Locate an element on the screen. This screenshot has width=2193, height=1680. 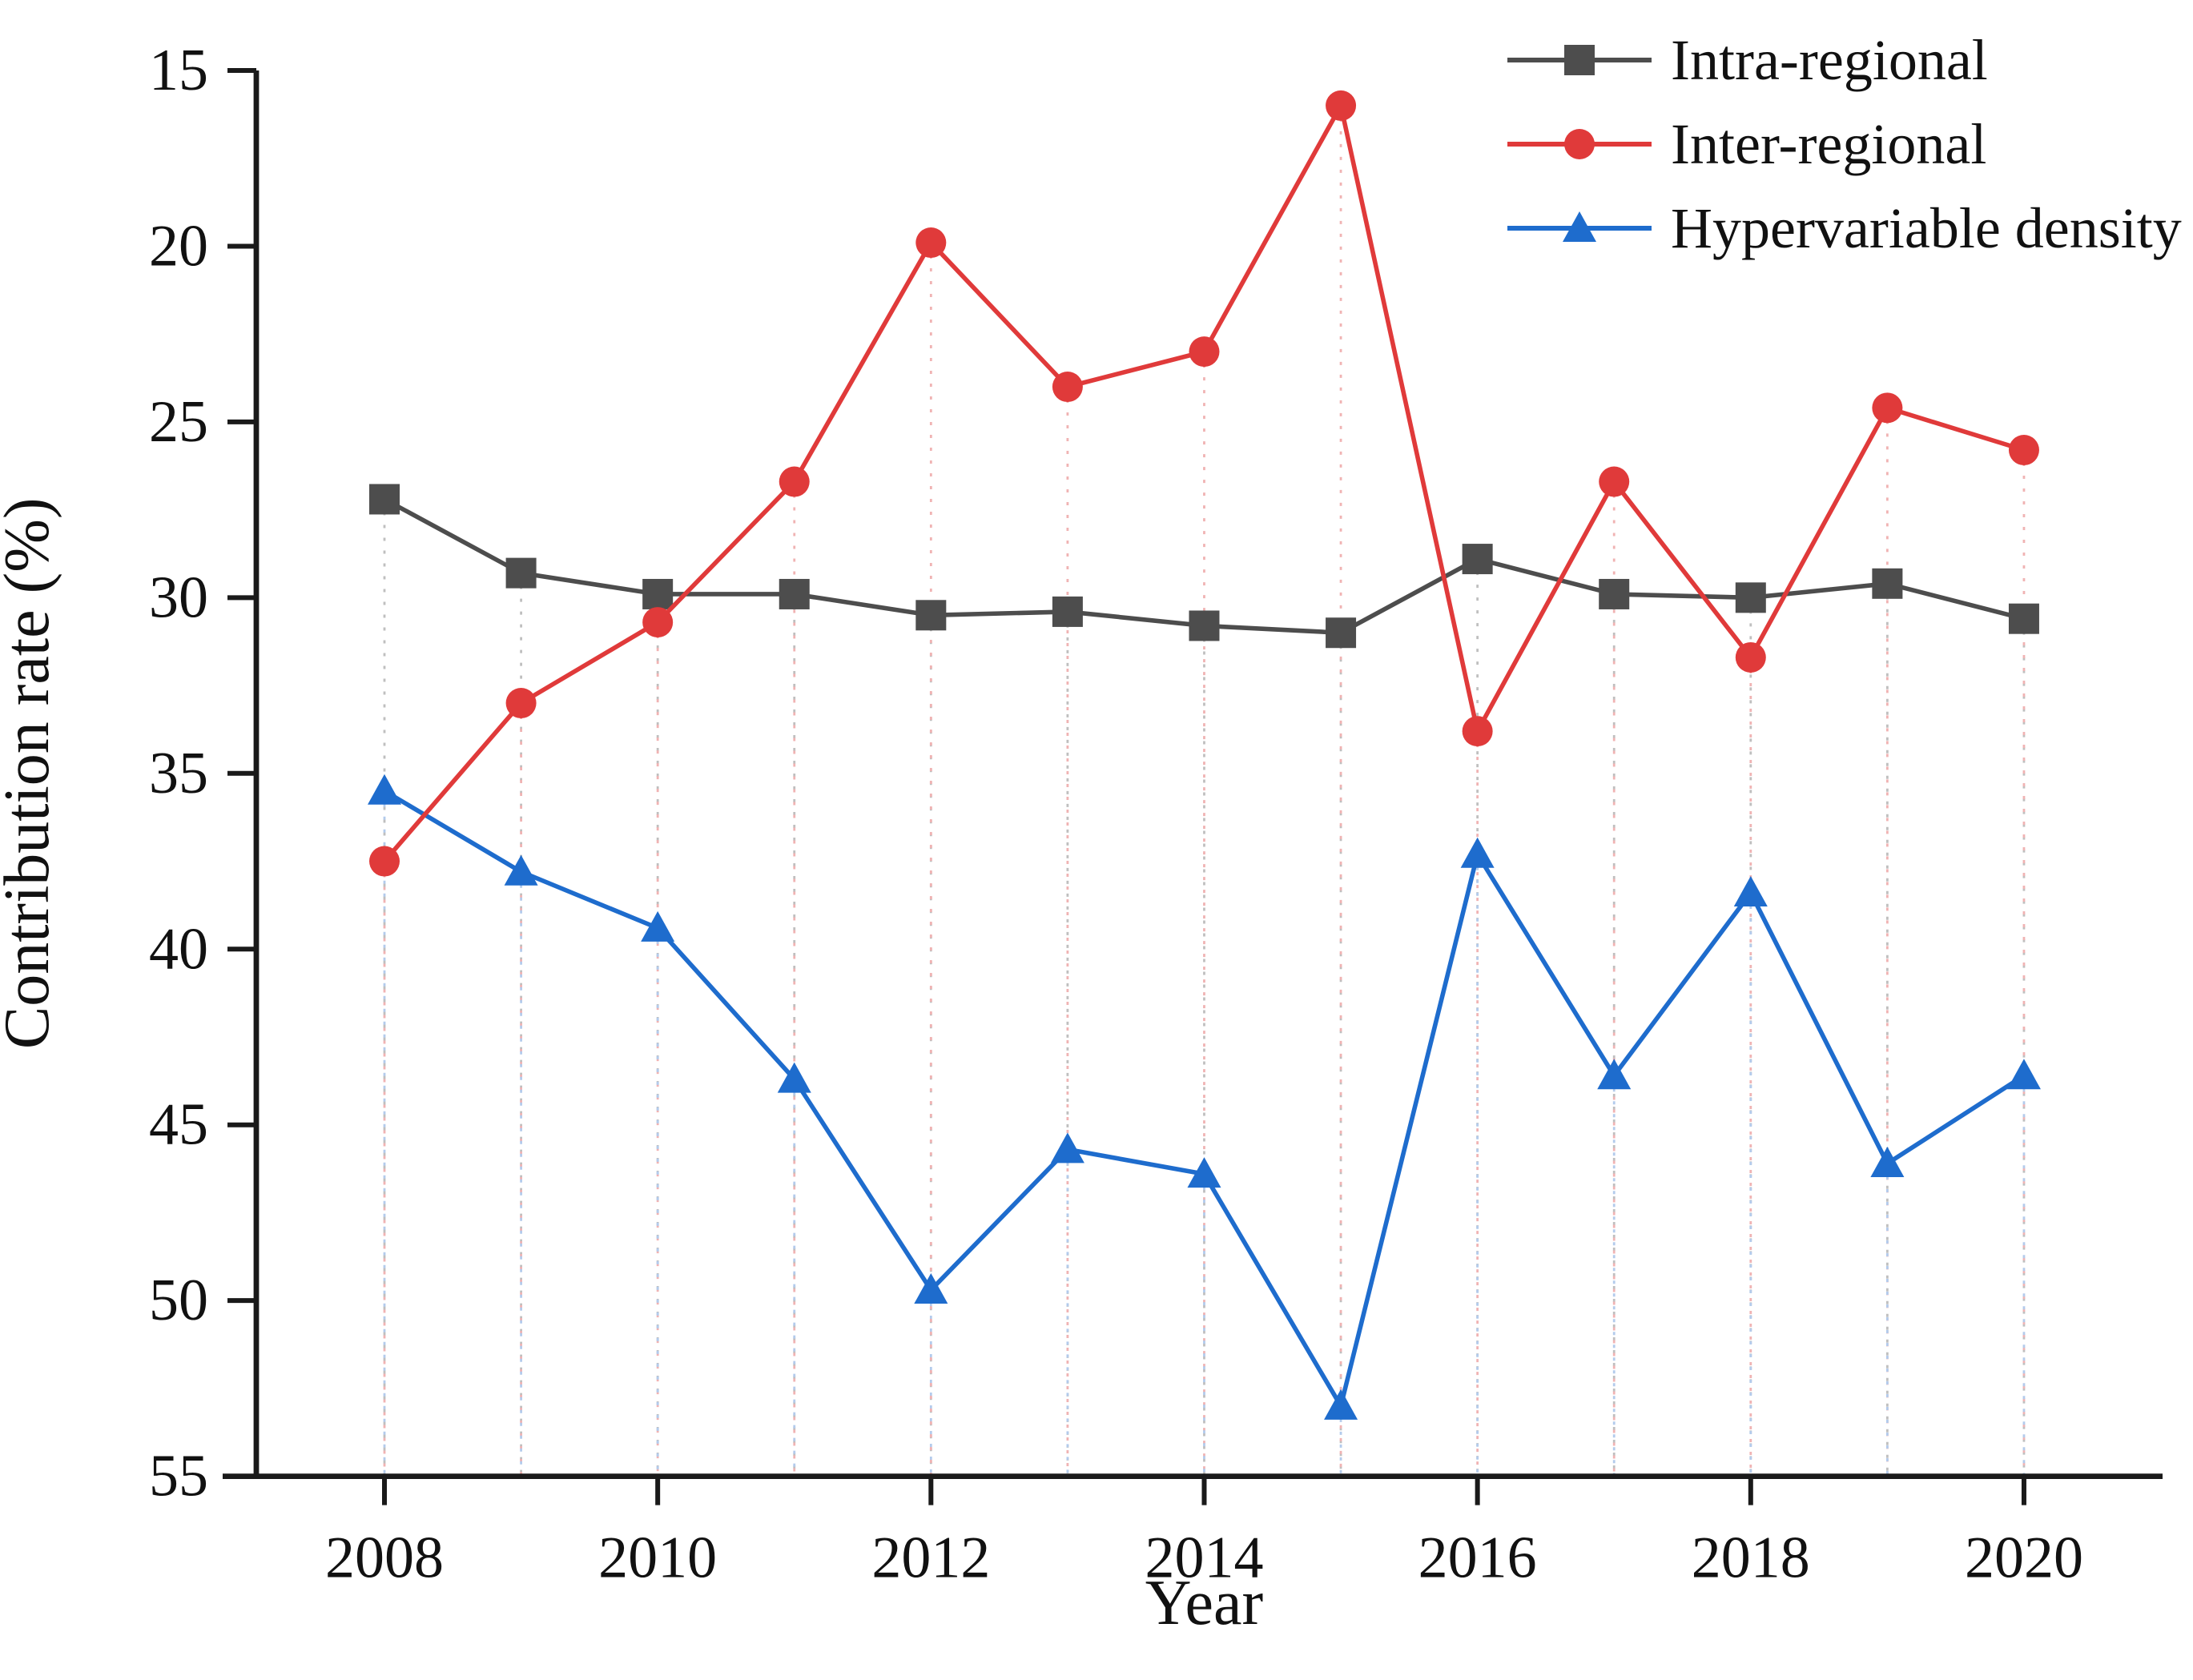
y-tick-label: 15 is located at coordinates (178, 70).